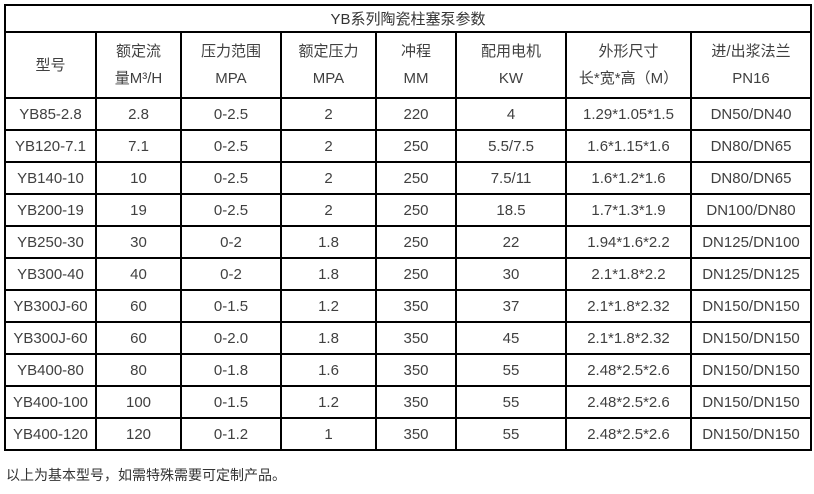 The width and height of the screenshot is (814, 494). What do you see at coordinates (511, 210) in the screenshot?
I see `table-cell: 18.5` at bounding box center [511, 210].